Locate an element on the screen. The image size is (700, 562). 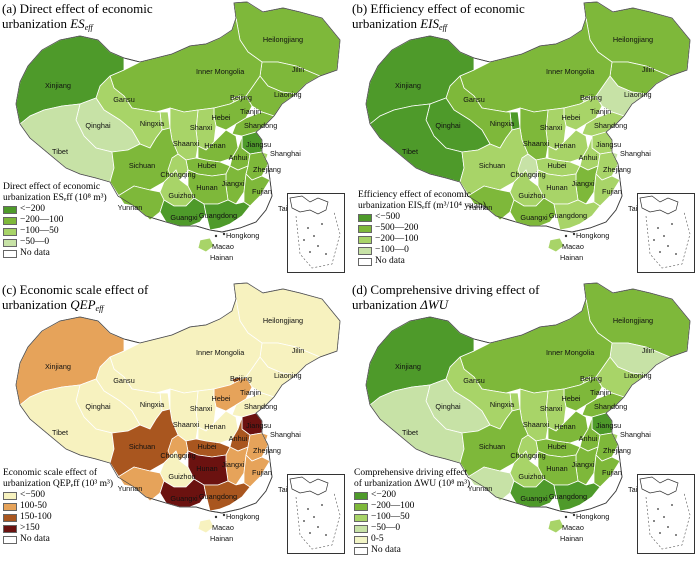
hongkong-marker is located at coordinates (574, 515).